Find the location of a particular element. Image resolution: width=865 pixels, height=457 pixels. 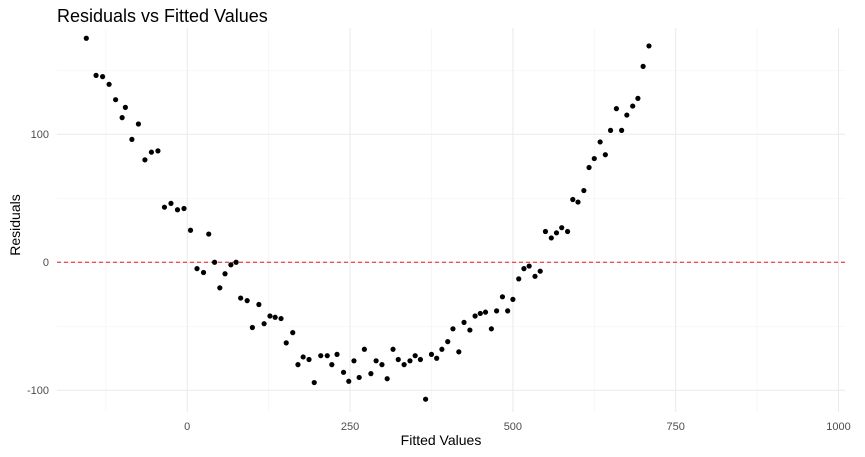

y-axis-title: Residuals is located at coordinates (15, 224).